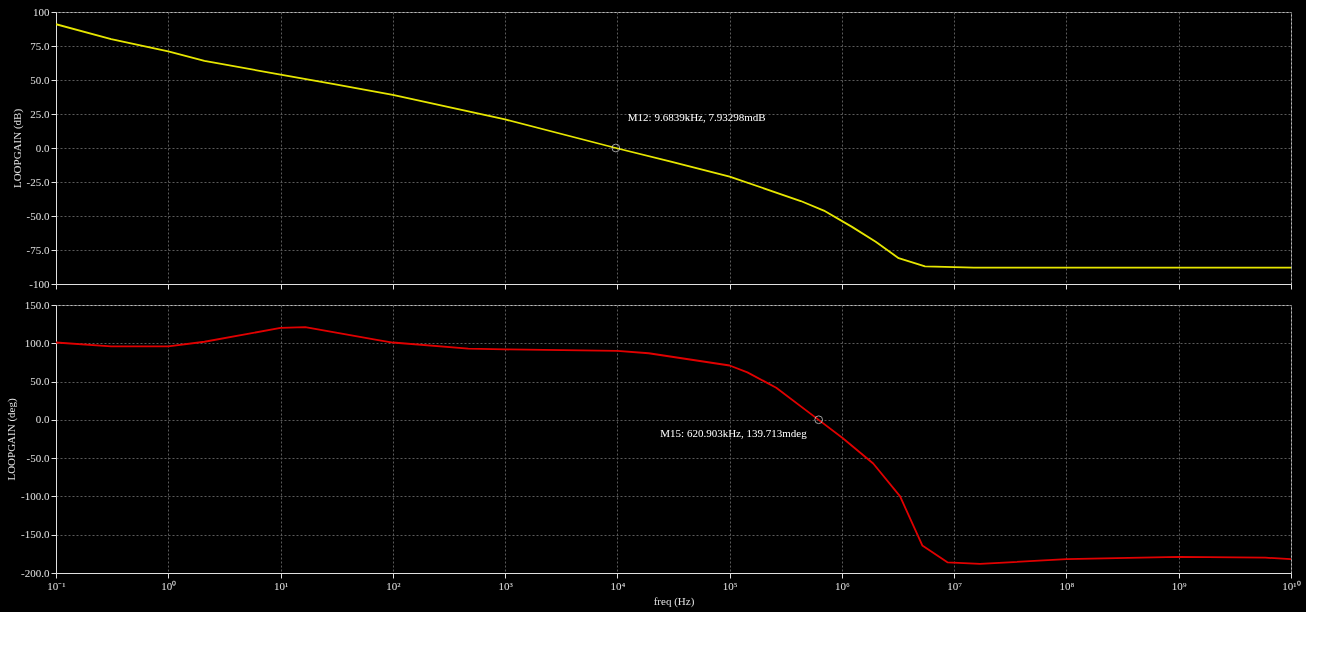 The width and height of the screenshot is (1341, 669). What do you see at coordinates (41, 11) in the screenshot?
I see `y-tick-label: 100` at bounding box center [41, 11].